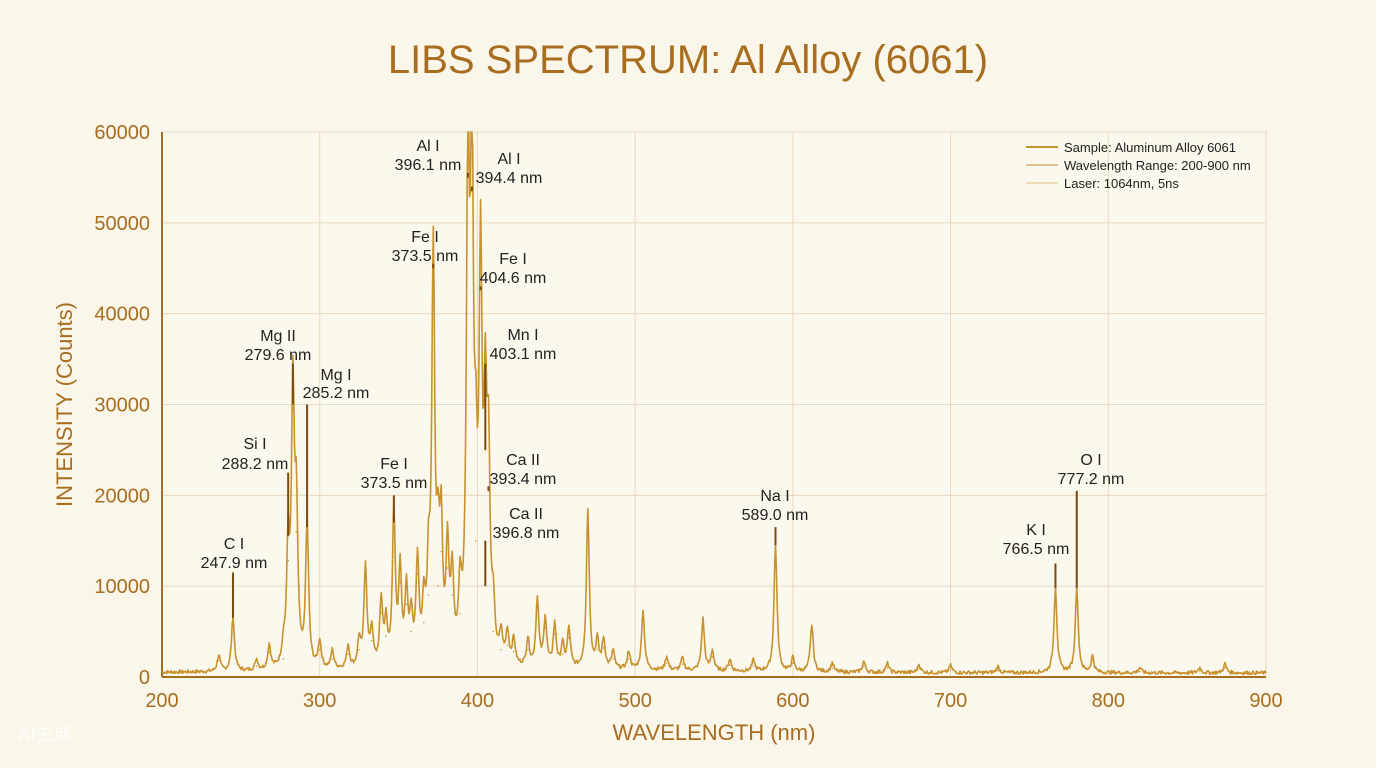 The width and height of the screenshot is (1376, 768). I want to click on y-axis-label: INTENSITY (Counts), so click(64, 404).